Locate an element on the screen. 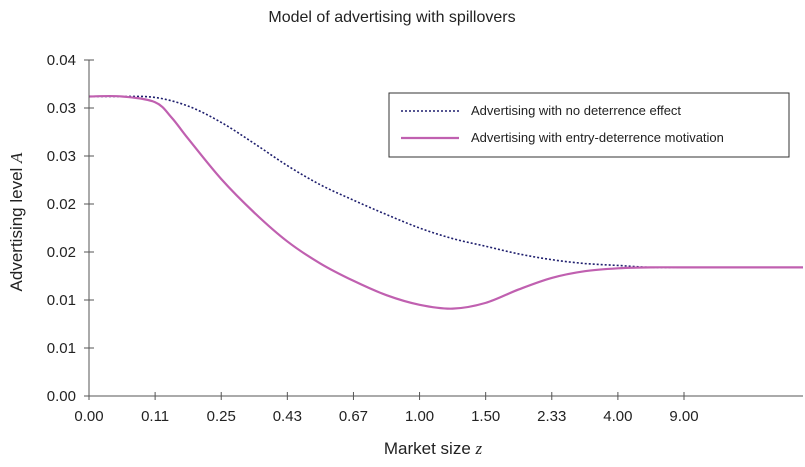 Image resolution: width=805 pixels, height=467 pixels. x-axis-title-text: Market size is located at coordinates (427, 448).